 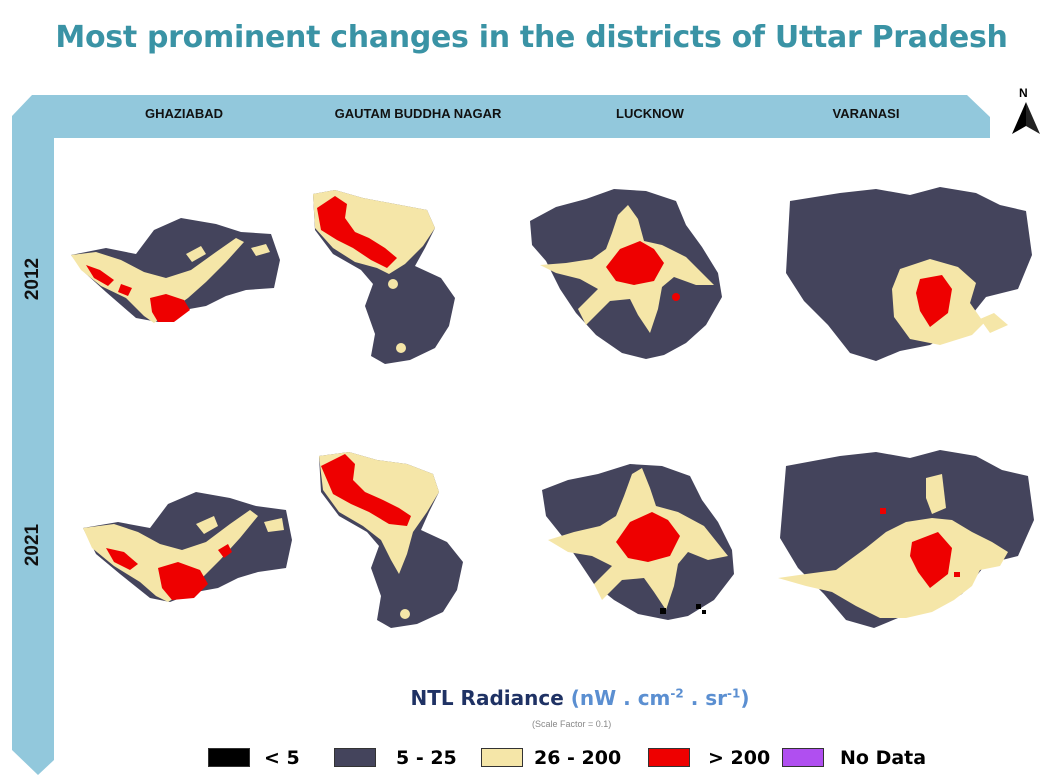 What do you see at coordinates (282, 758) in the screenshot?
I see `legend-label-lt5: < 5` at bounding box center [282, 758].